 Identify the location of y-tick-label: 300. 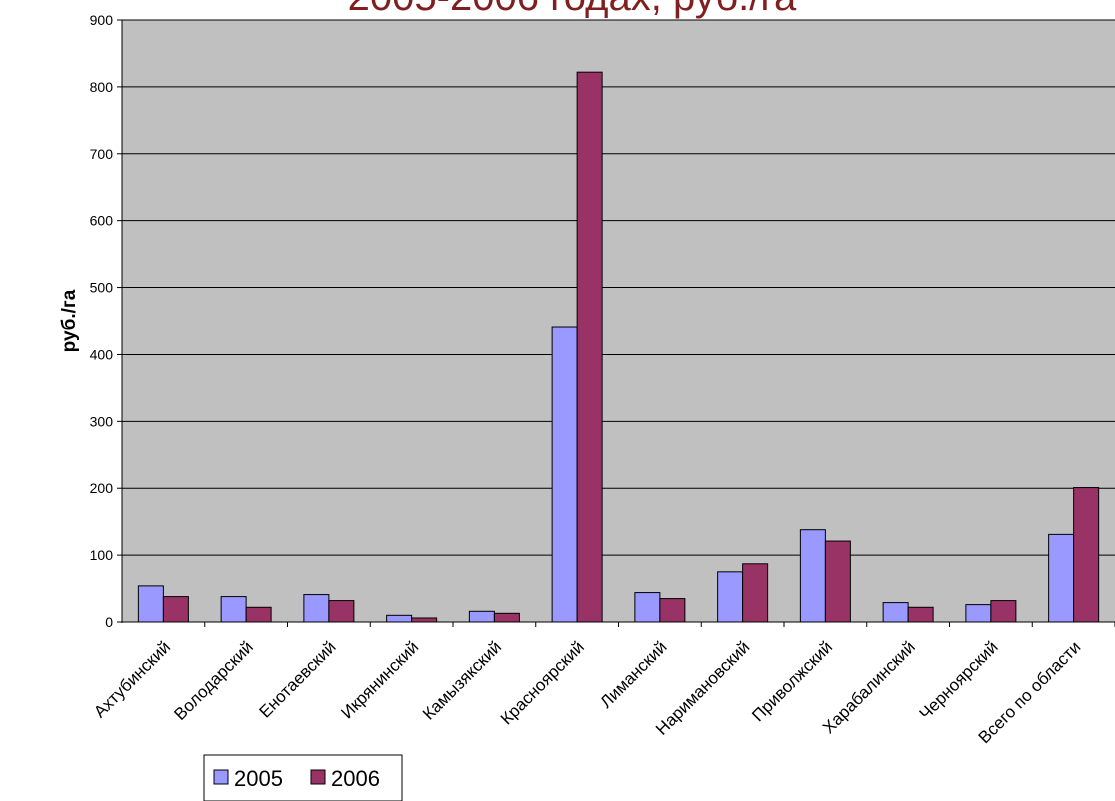
(102, 421).